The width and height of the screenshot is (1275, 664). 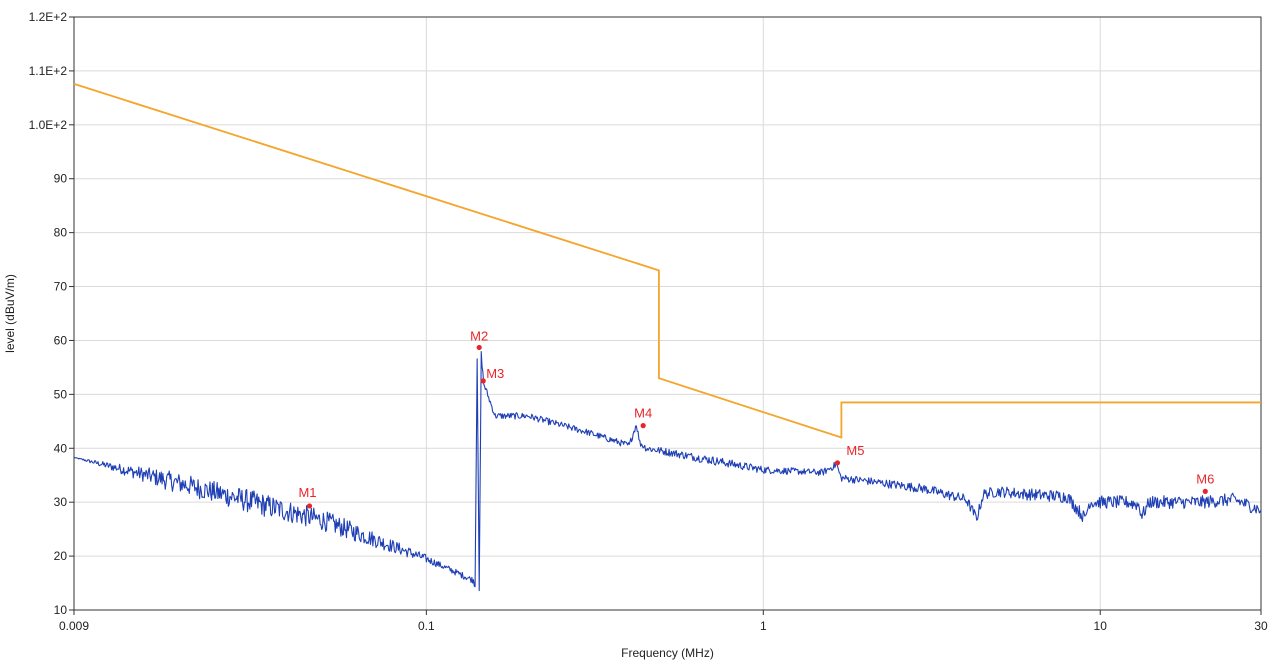 What do you see at coordinates (495, 373) in the screenshot?
I see `marker-label: M3` at bounding box center [495, 373].